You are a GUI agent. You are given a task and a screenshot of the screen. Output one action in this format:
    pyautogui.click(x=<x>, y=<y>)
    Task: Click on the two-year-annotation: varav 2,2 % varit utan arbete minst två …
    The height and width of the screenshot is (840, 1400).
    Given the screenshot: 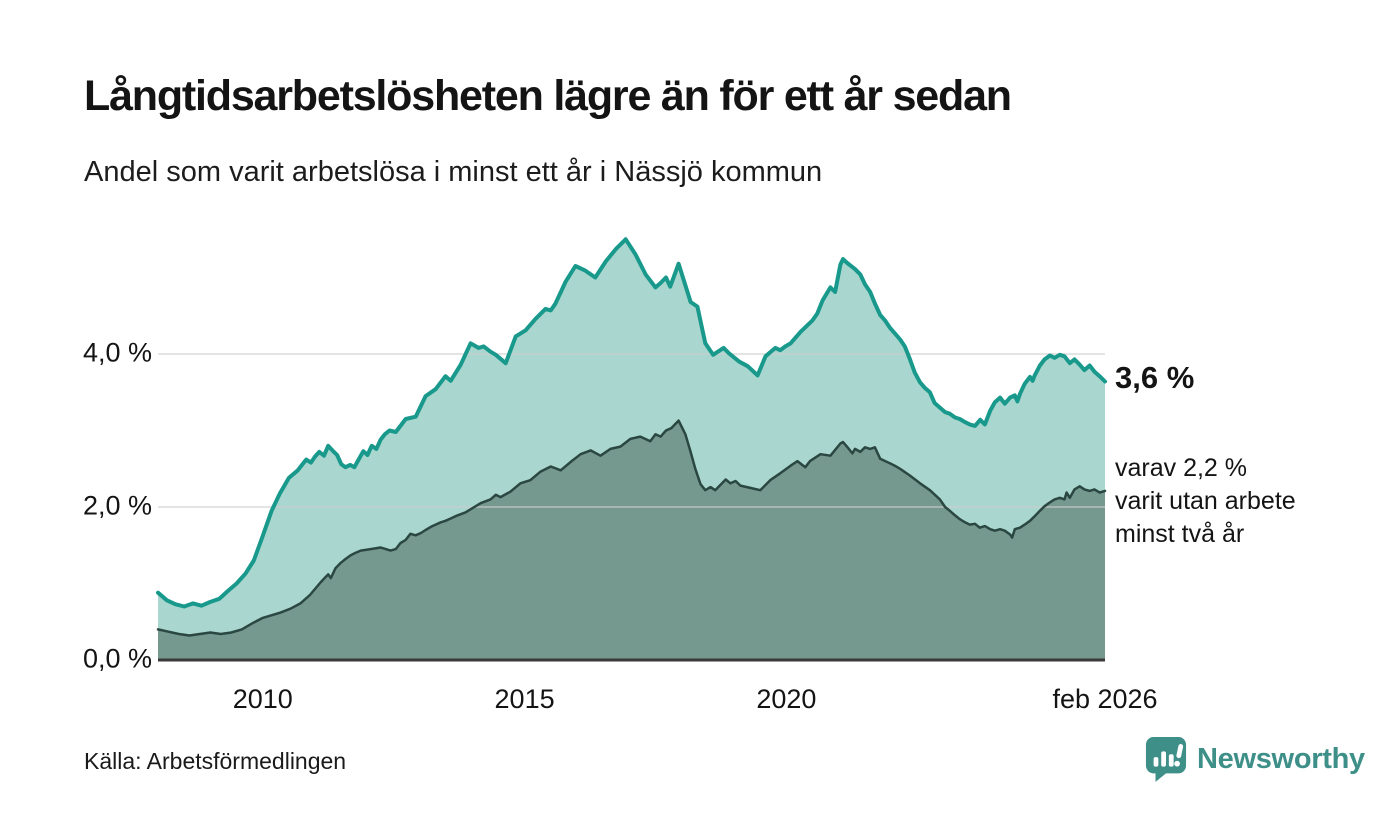 What is the action you would take?
    pyautogui.click(x=1205, y=501)
    